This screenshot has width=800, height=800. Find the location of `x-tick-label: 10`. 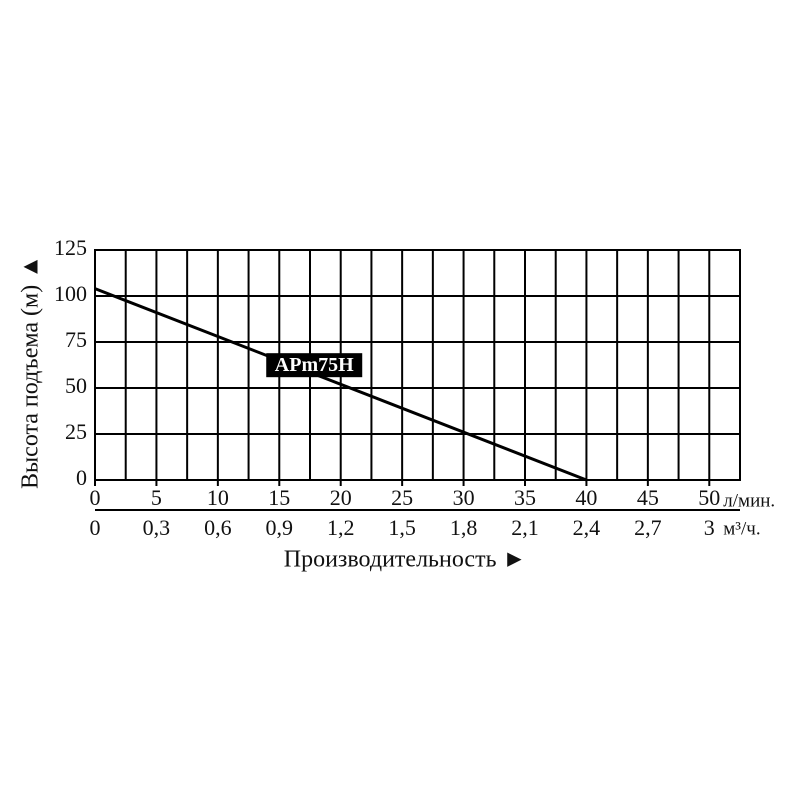

x-tick-label: 10 is located at coordinates (218, 497).